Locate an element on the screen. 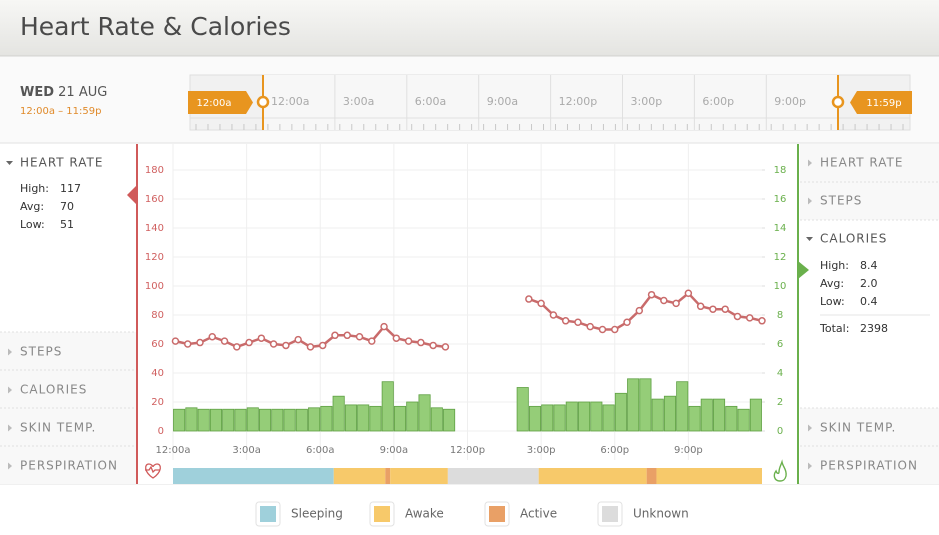 The height and width of the screenshot is (535, 939). start-handle-label: 12:00a is located at coordinates (214, 103).